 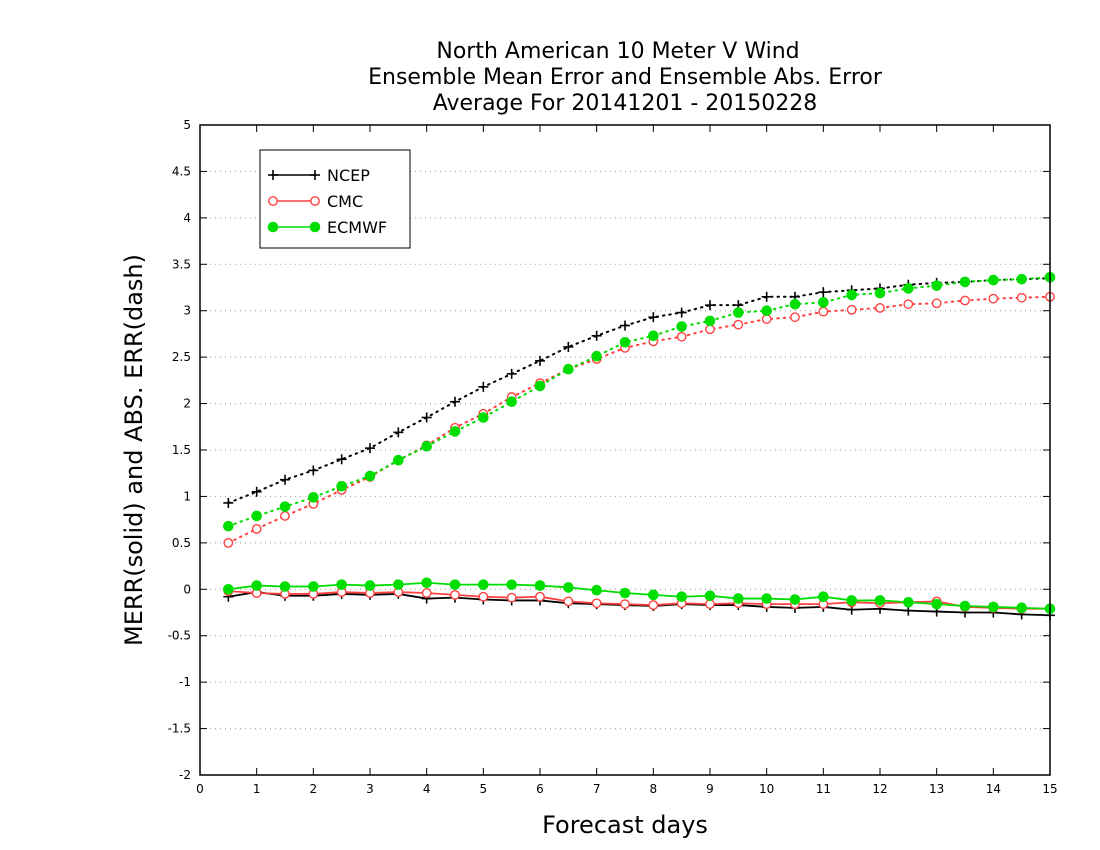 I want to click on chart-title-line-1: North American 10 Meter V Wind, so click(x=617, y=51).